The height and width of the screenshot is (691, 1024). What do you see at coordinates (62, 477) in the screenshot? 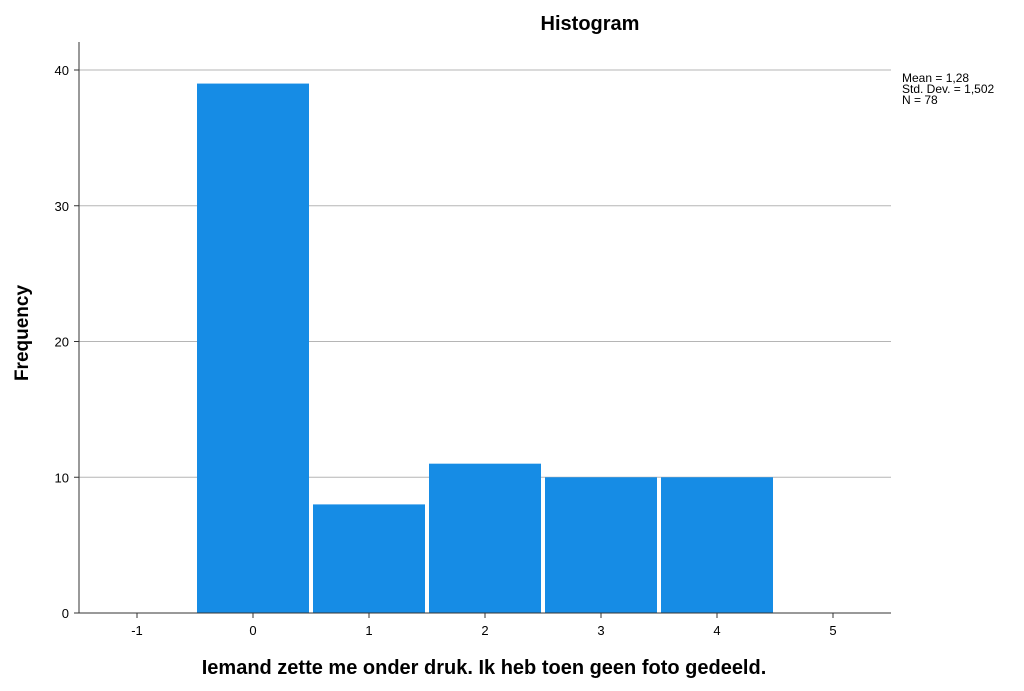
I see `y-tick-label: 10` at bounding box center [62, 477].